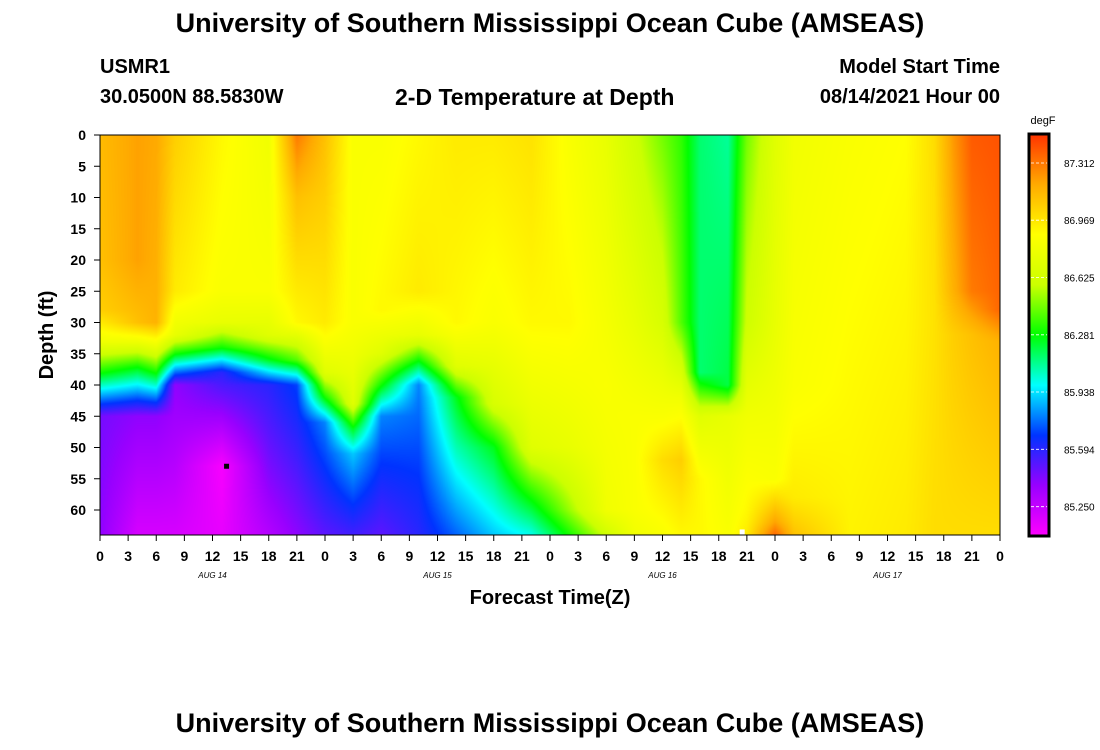 Image resolution: width=1100 pixels, height=750 pixels. Describe the element at coordinates (550, 598) in the screenshot. I see `x-axis-label: Forecast Time(Z)` at that location.